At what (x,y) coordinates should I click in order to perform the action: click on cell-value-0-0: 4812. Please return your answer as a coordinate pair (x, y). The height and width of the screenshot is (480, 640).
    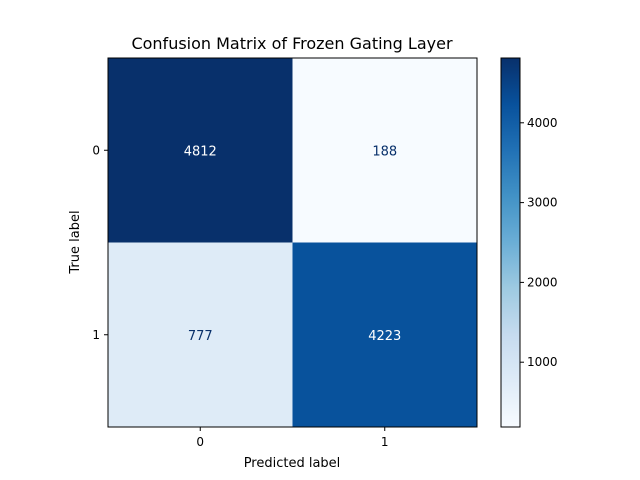
    Looking at the image, I should click on (200, 151).